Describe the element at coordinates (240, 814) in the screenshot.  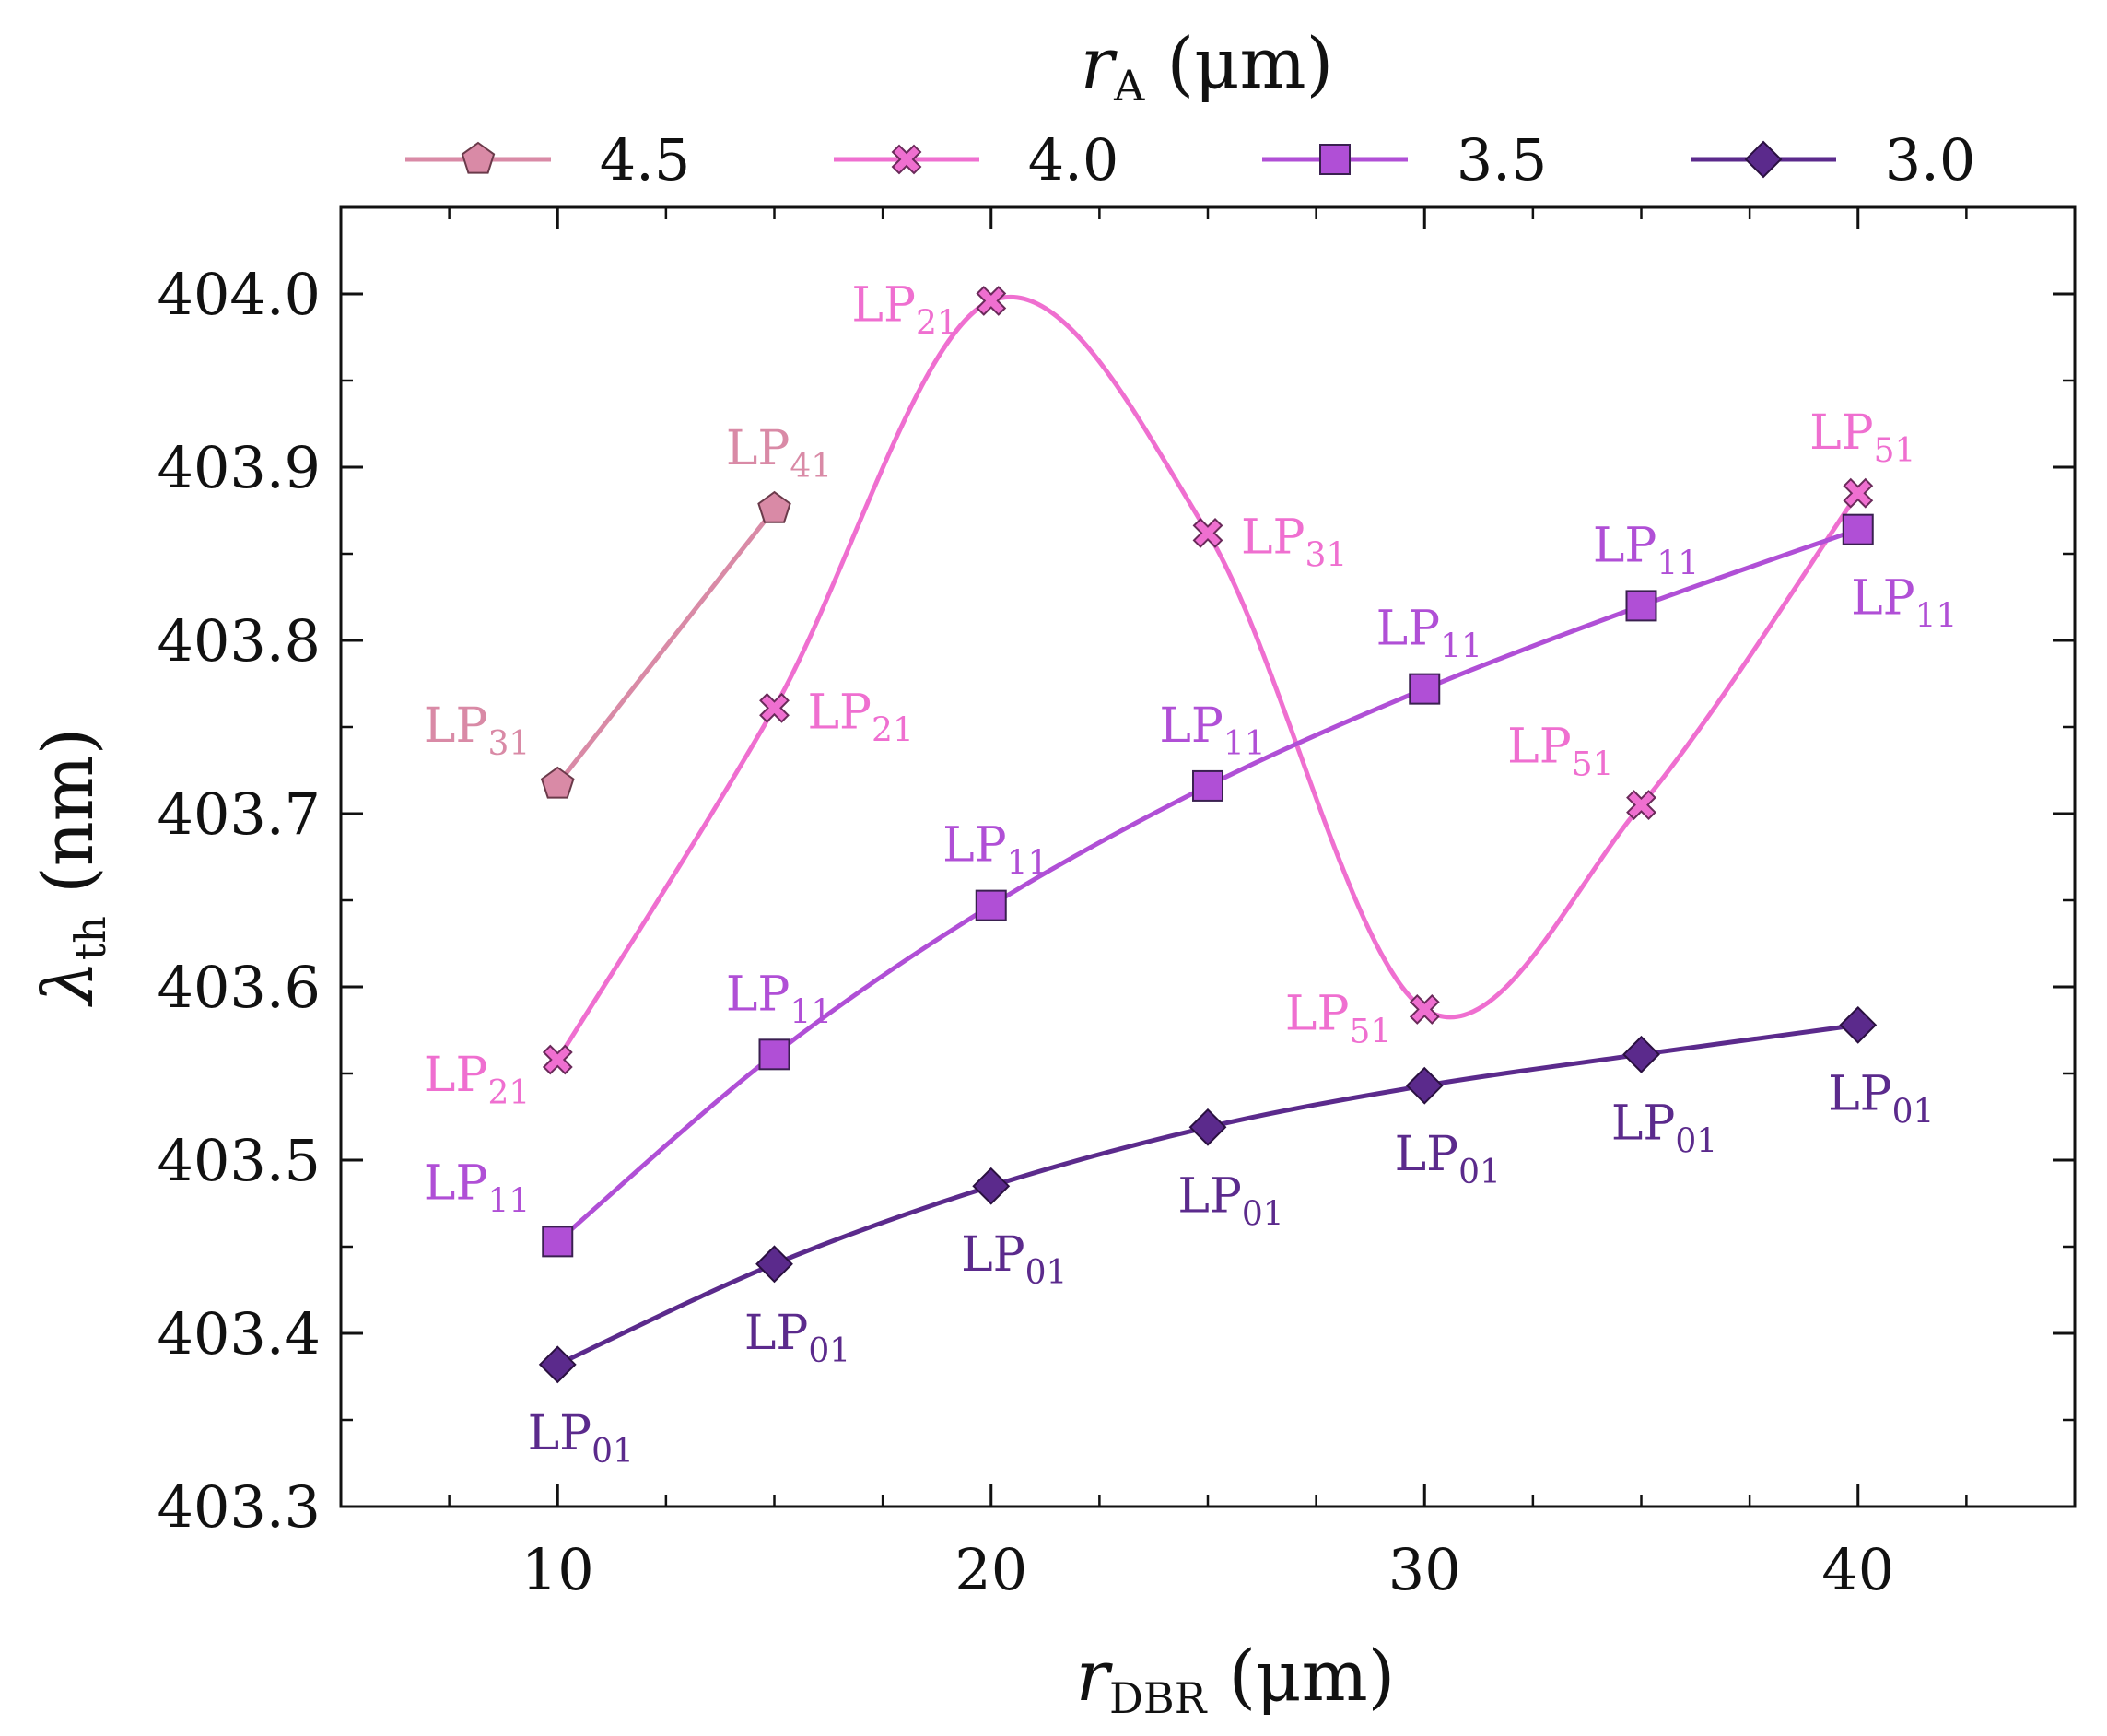
I see `y-tick-label: 403.7` at that location.